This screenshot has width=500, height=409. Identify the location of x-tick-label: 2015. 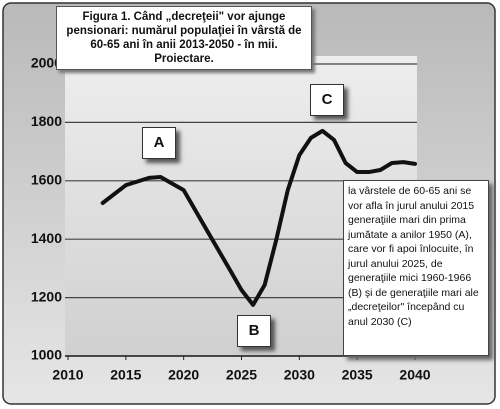
(125, 375).